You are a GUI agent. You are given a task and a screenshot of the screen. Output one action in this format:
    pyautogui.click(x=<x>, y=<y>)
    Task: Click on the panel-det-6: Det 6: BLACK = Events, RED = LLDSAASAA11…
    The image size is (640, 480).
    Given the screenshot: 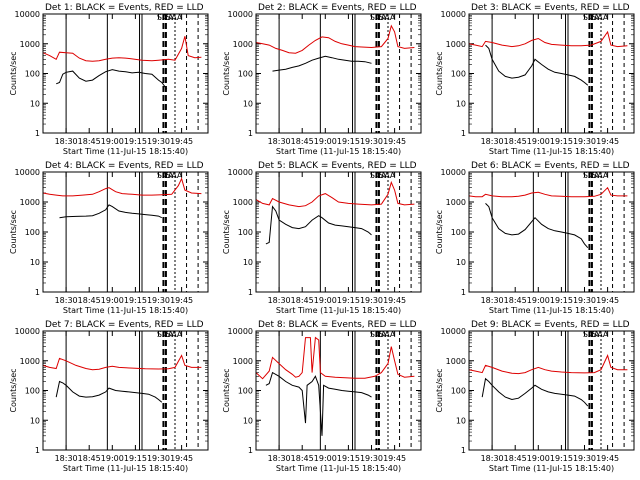 What is the action you would take?
    pyautogui.click(x=535, y=238)
    